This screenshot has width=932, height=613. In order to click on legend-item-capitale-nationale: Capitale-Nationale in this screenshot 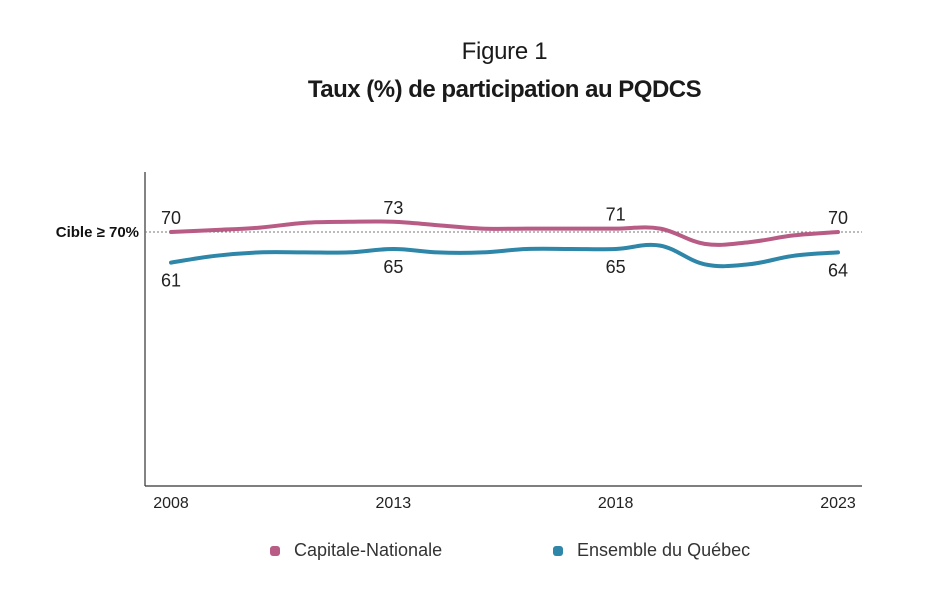, I will do `click(356, 550)`.